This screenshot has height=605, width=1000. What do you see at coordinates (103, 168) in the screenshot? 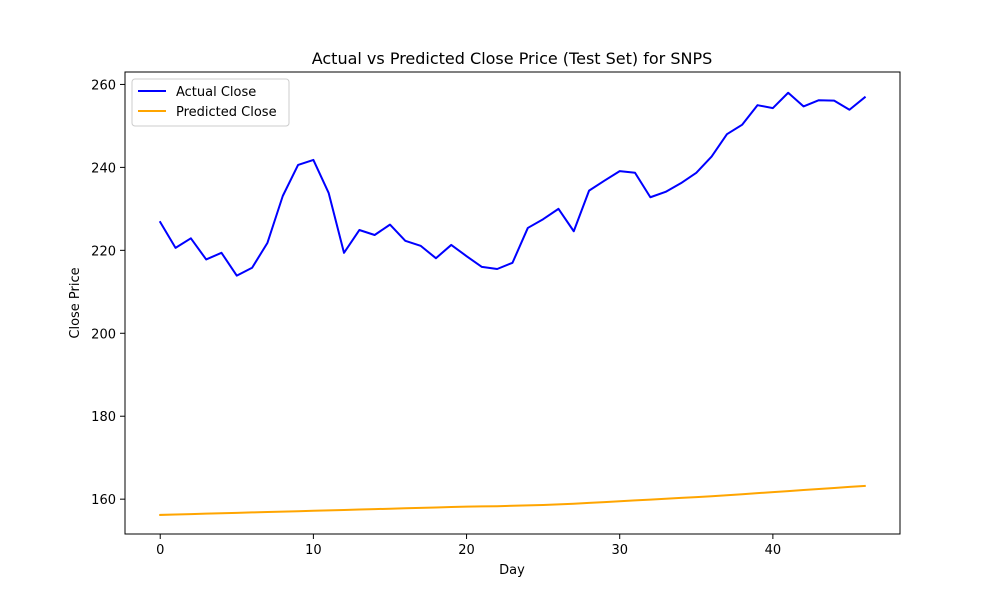
I see `y-tick-label: 240` at bounding box center [103, 168].